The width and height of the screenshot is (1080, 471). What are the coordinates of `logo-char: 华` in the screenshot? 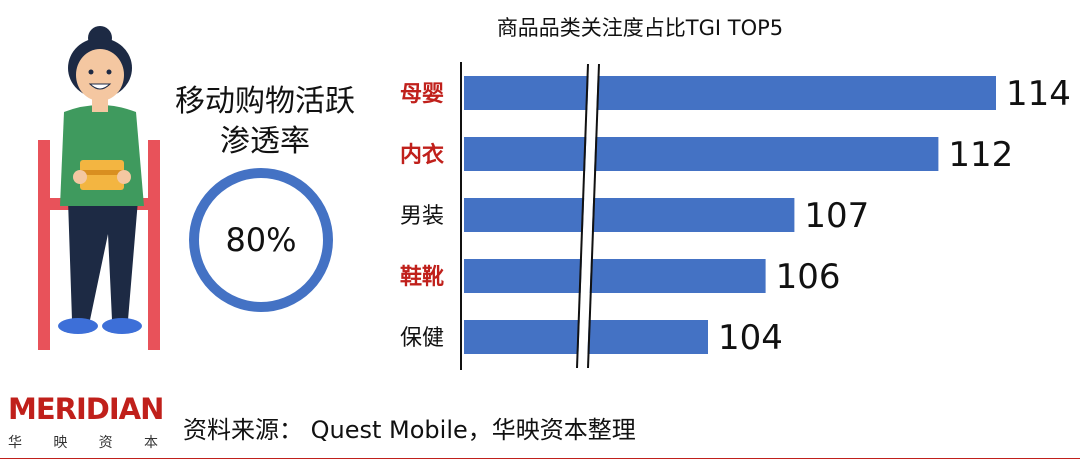 It's located at (15, 443).